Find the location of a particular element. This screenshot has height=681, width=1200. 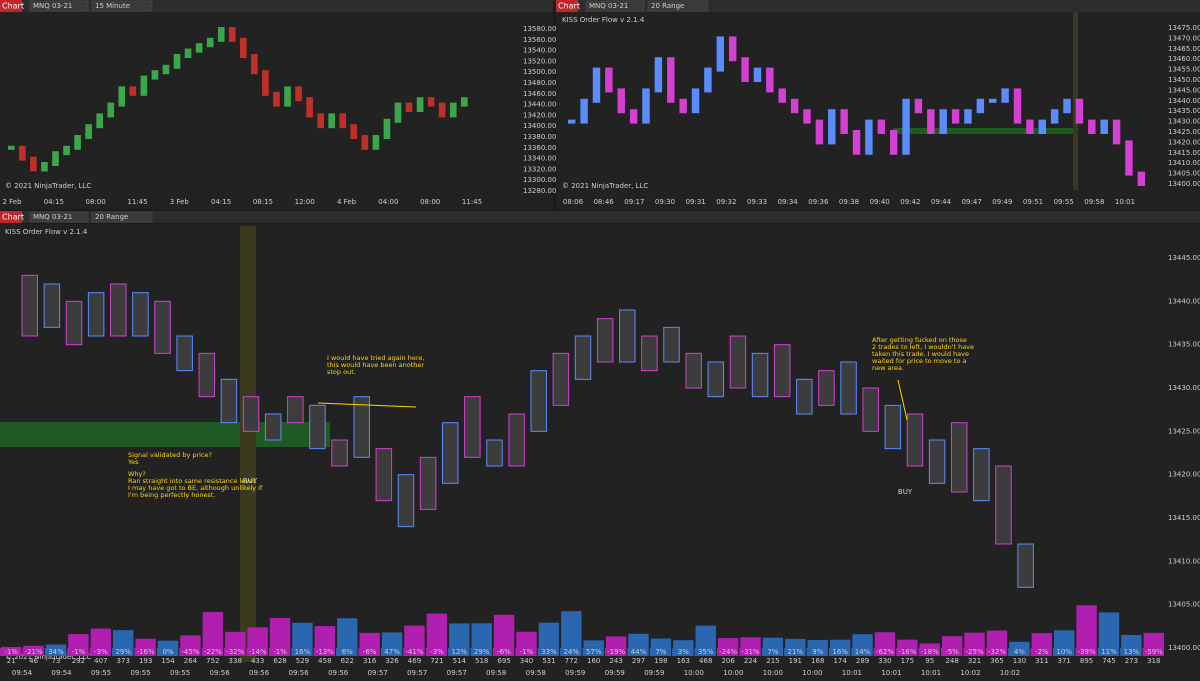

price-label: 13475.00 is located at coordinates (1184, 28).